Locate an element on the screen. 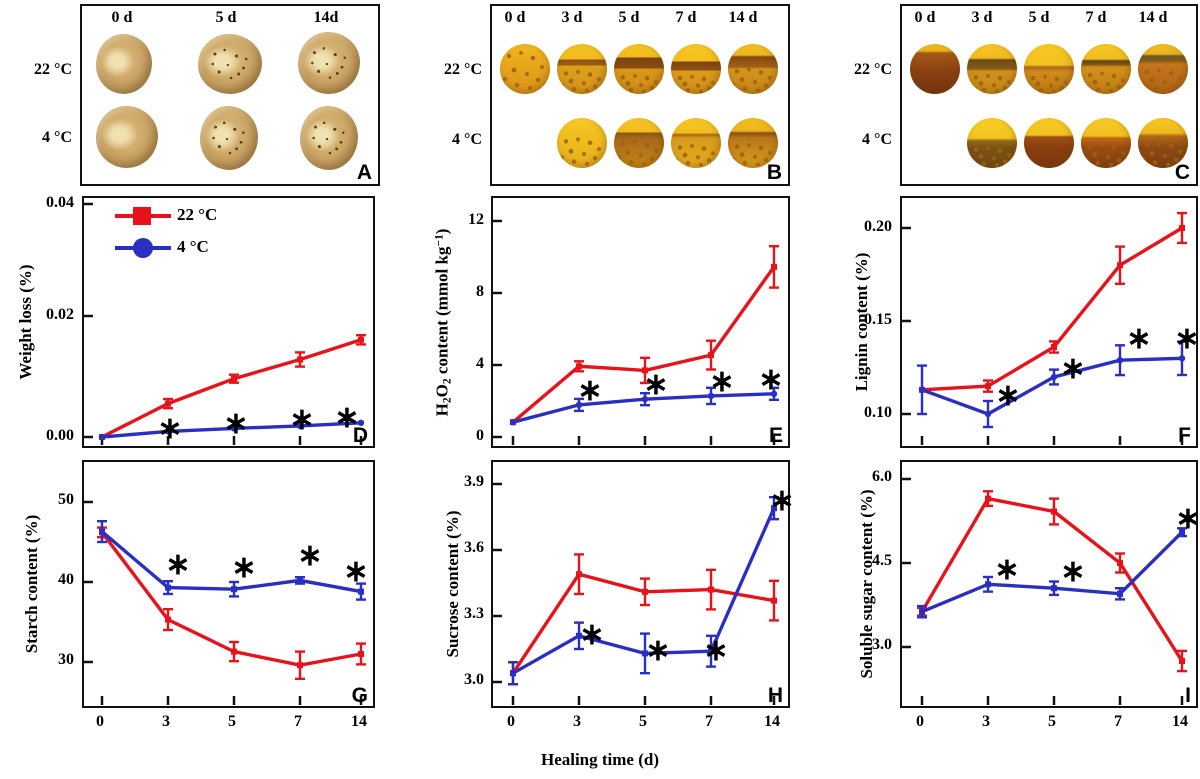  star-h-3d: ∗ is located at coordinates (592, 634).